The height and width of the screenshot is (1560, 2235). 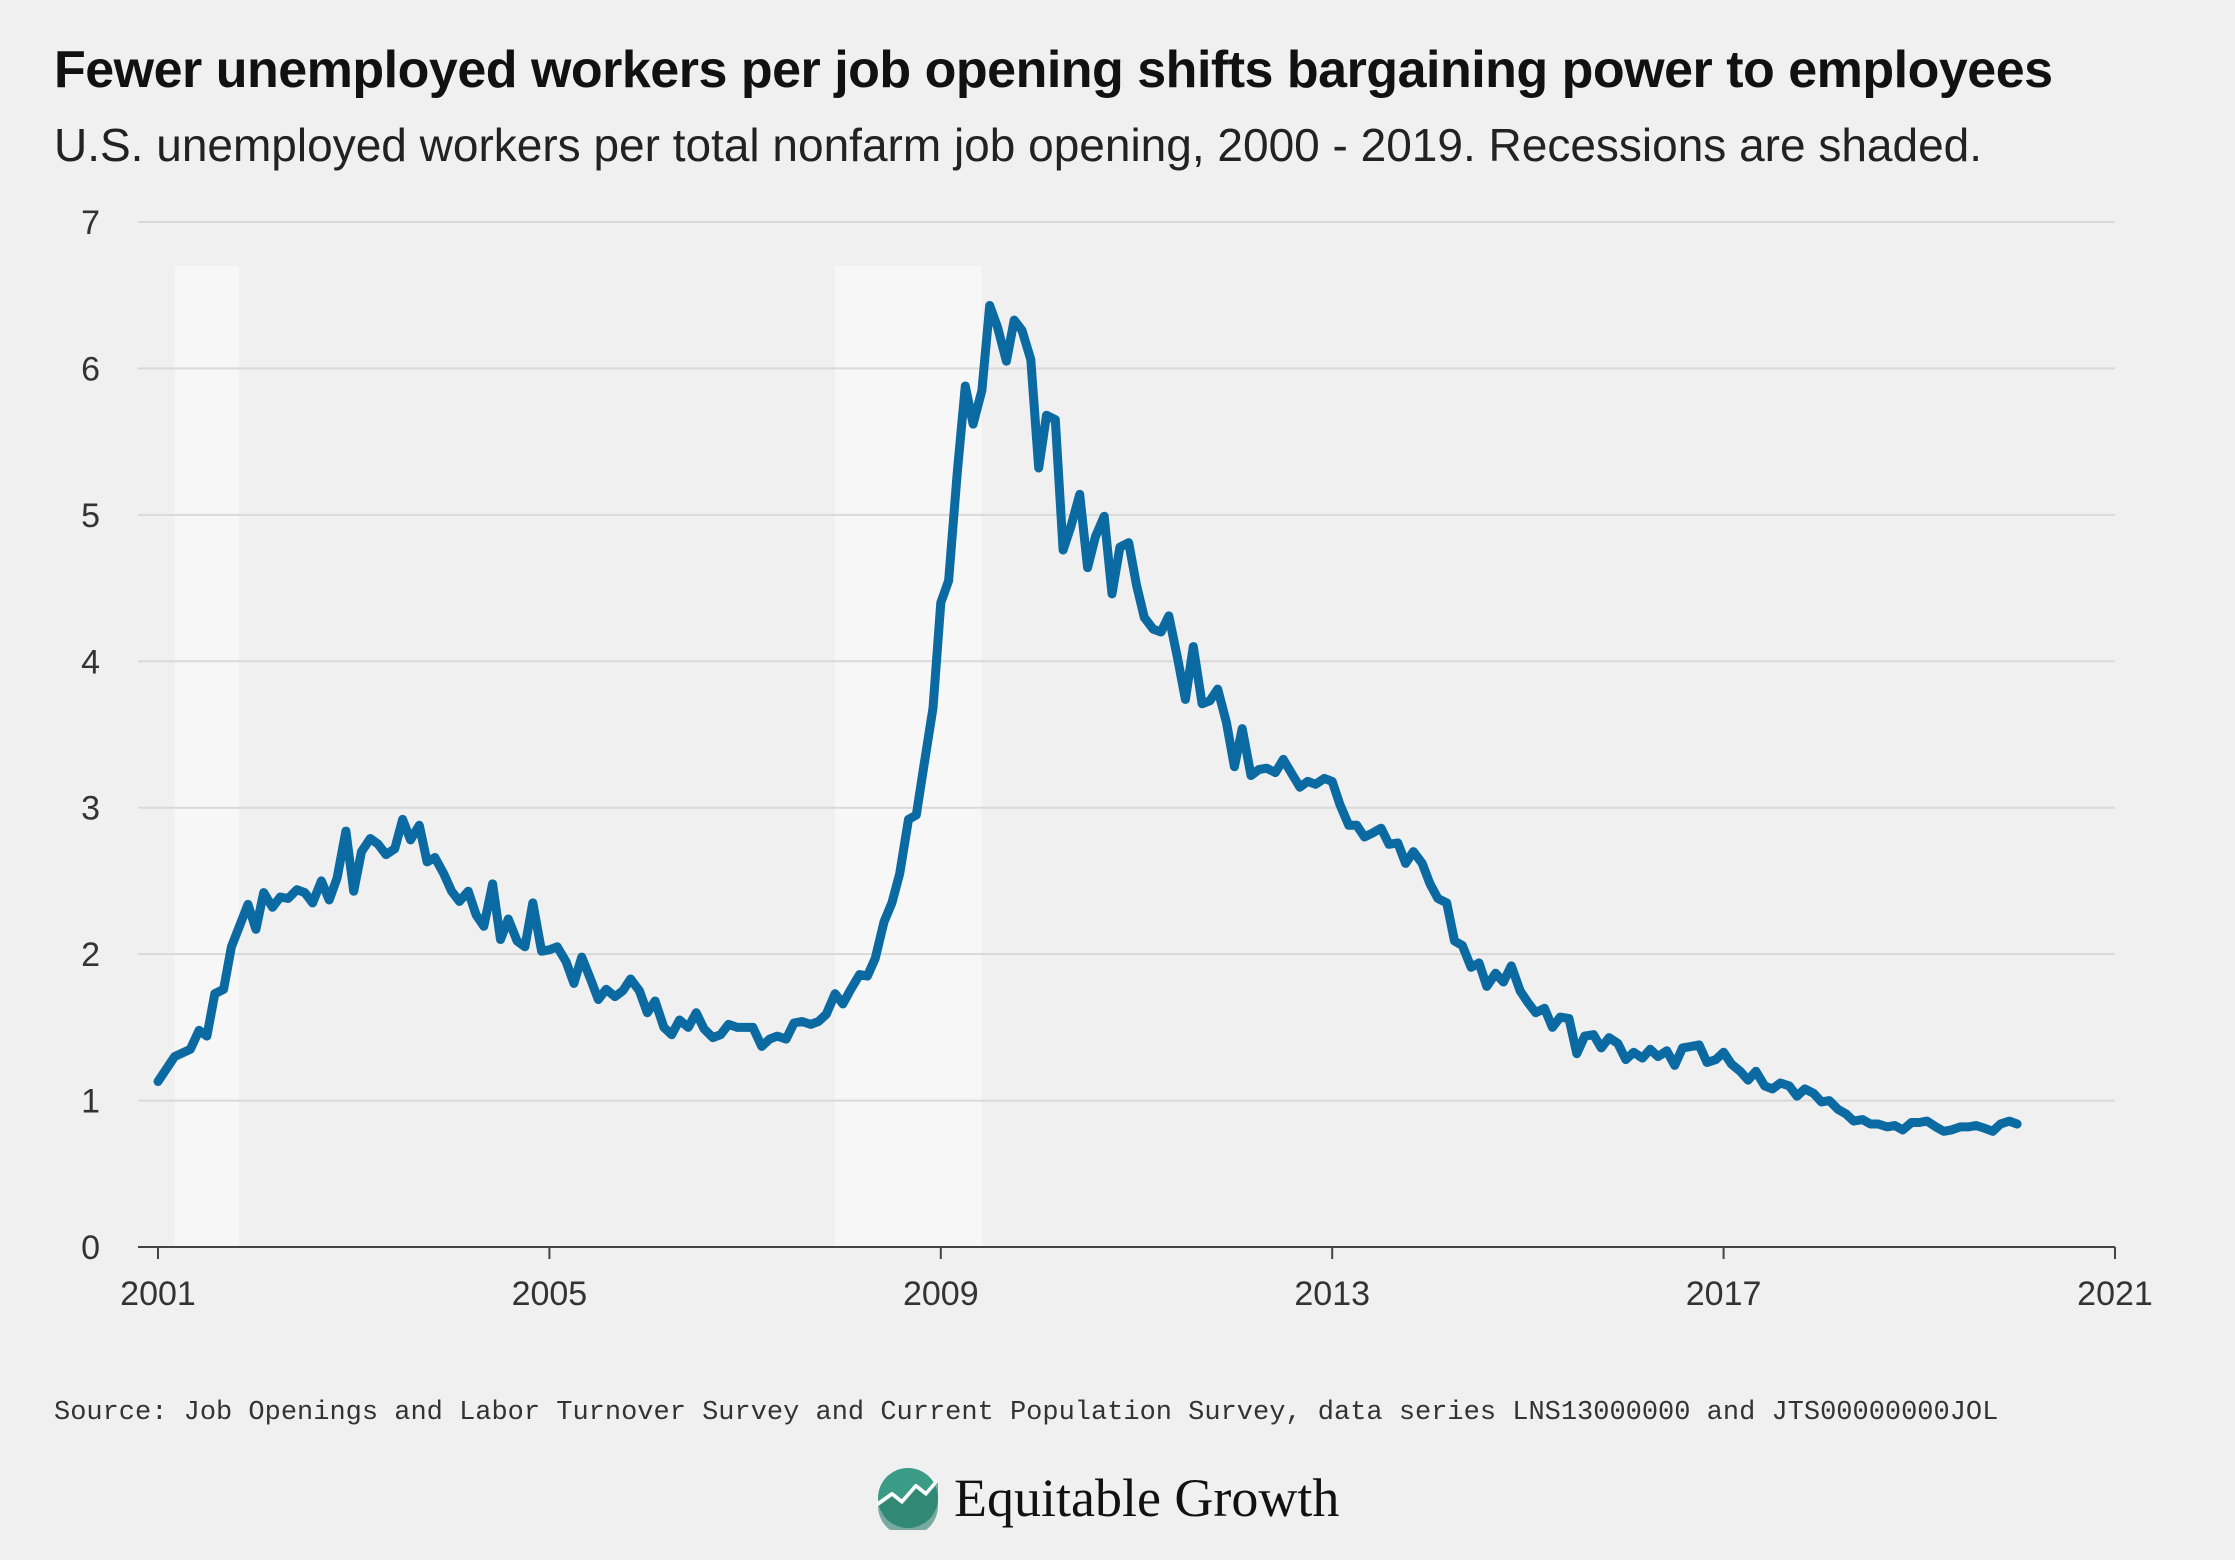 I want to click on x-tick-label: 2001, so click(x=158, y=1294).